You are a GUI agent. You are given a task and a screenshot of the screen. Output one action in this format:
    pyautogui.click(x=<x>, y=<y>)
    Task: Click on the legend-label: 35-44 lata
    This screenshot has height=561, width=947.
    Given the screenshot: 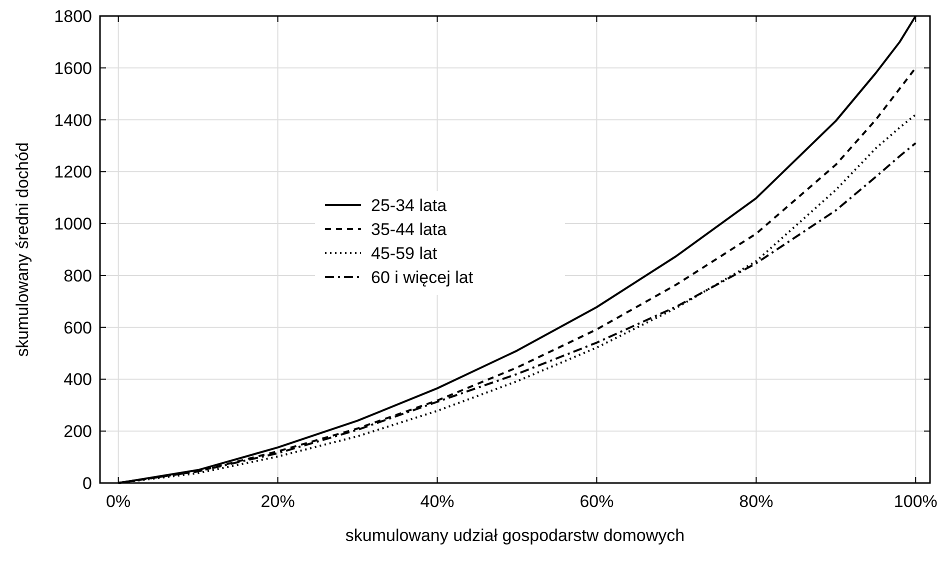 What is the action you would take?
    pyautogui.click(x=409, y=229)
    